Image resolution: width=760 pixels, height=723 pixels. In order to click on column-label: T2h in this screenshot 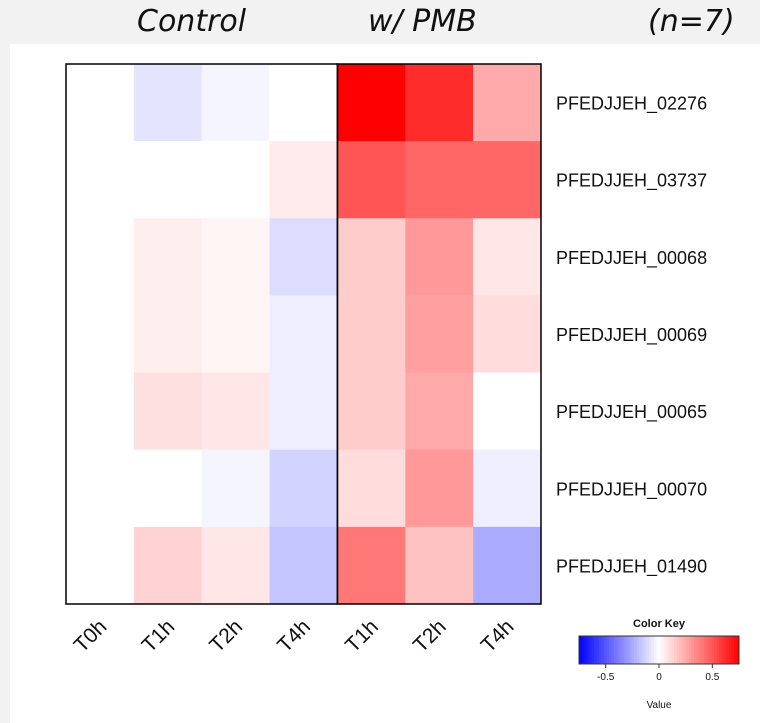, I will do `click(226, 636)`.